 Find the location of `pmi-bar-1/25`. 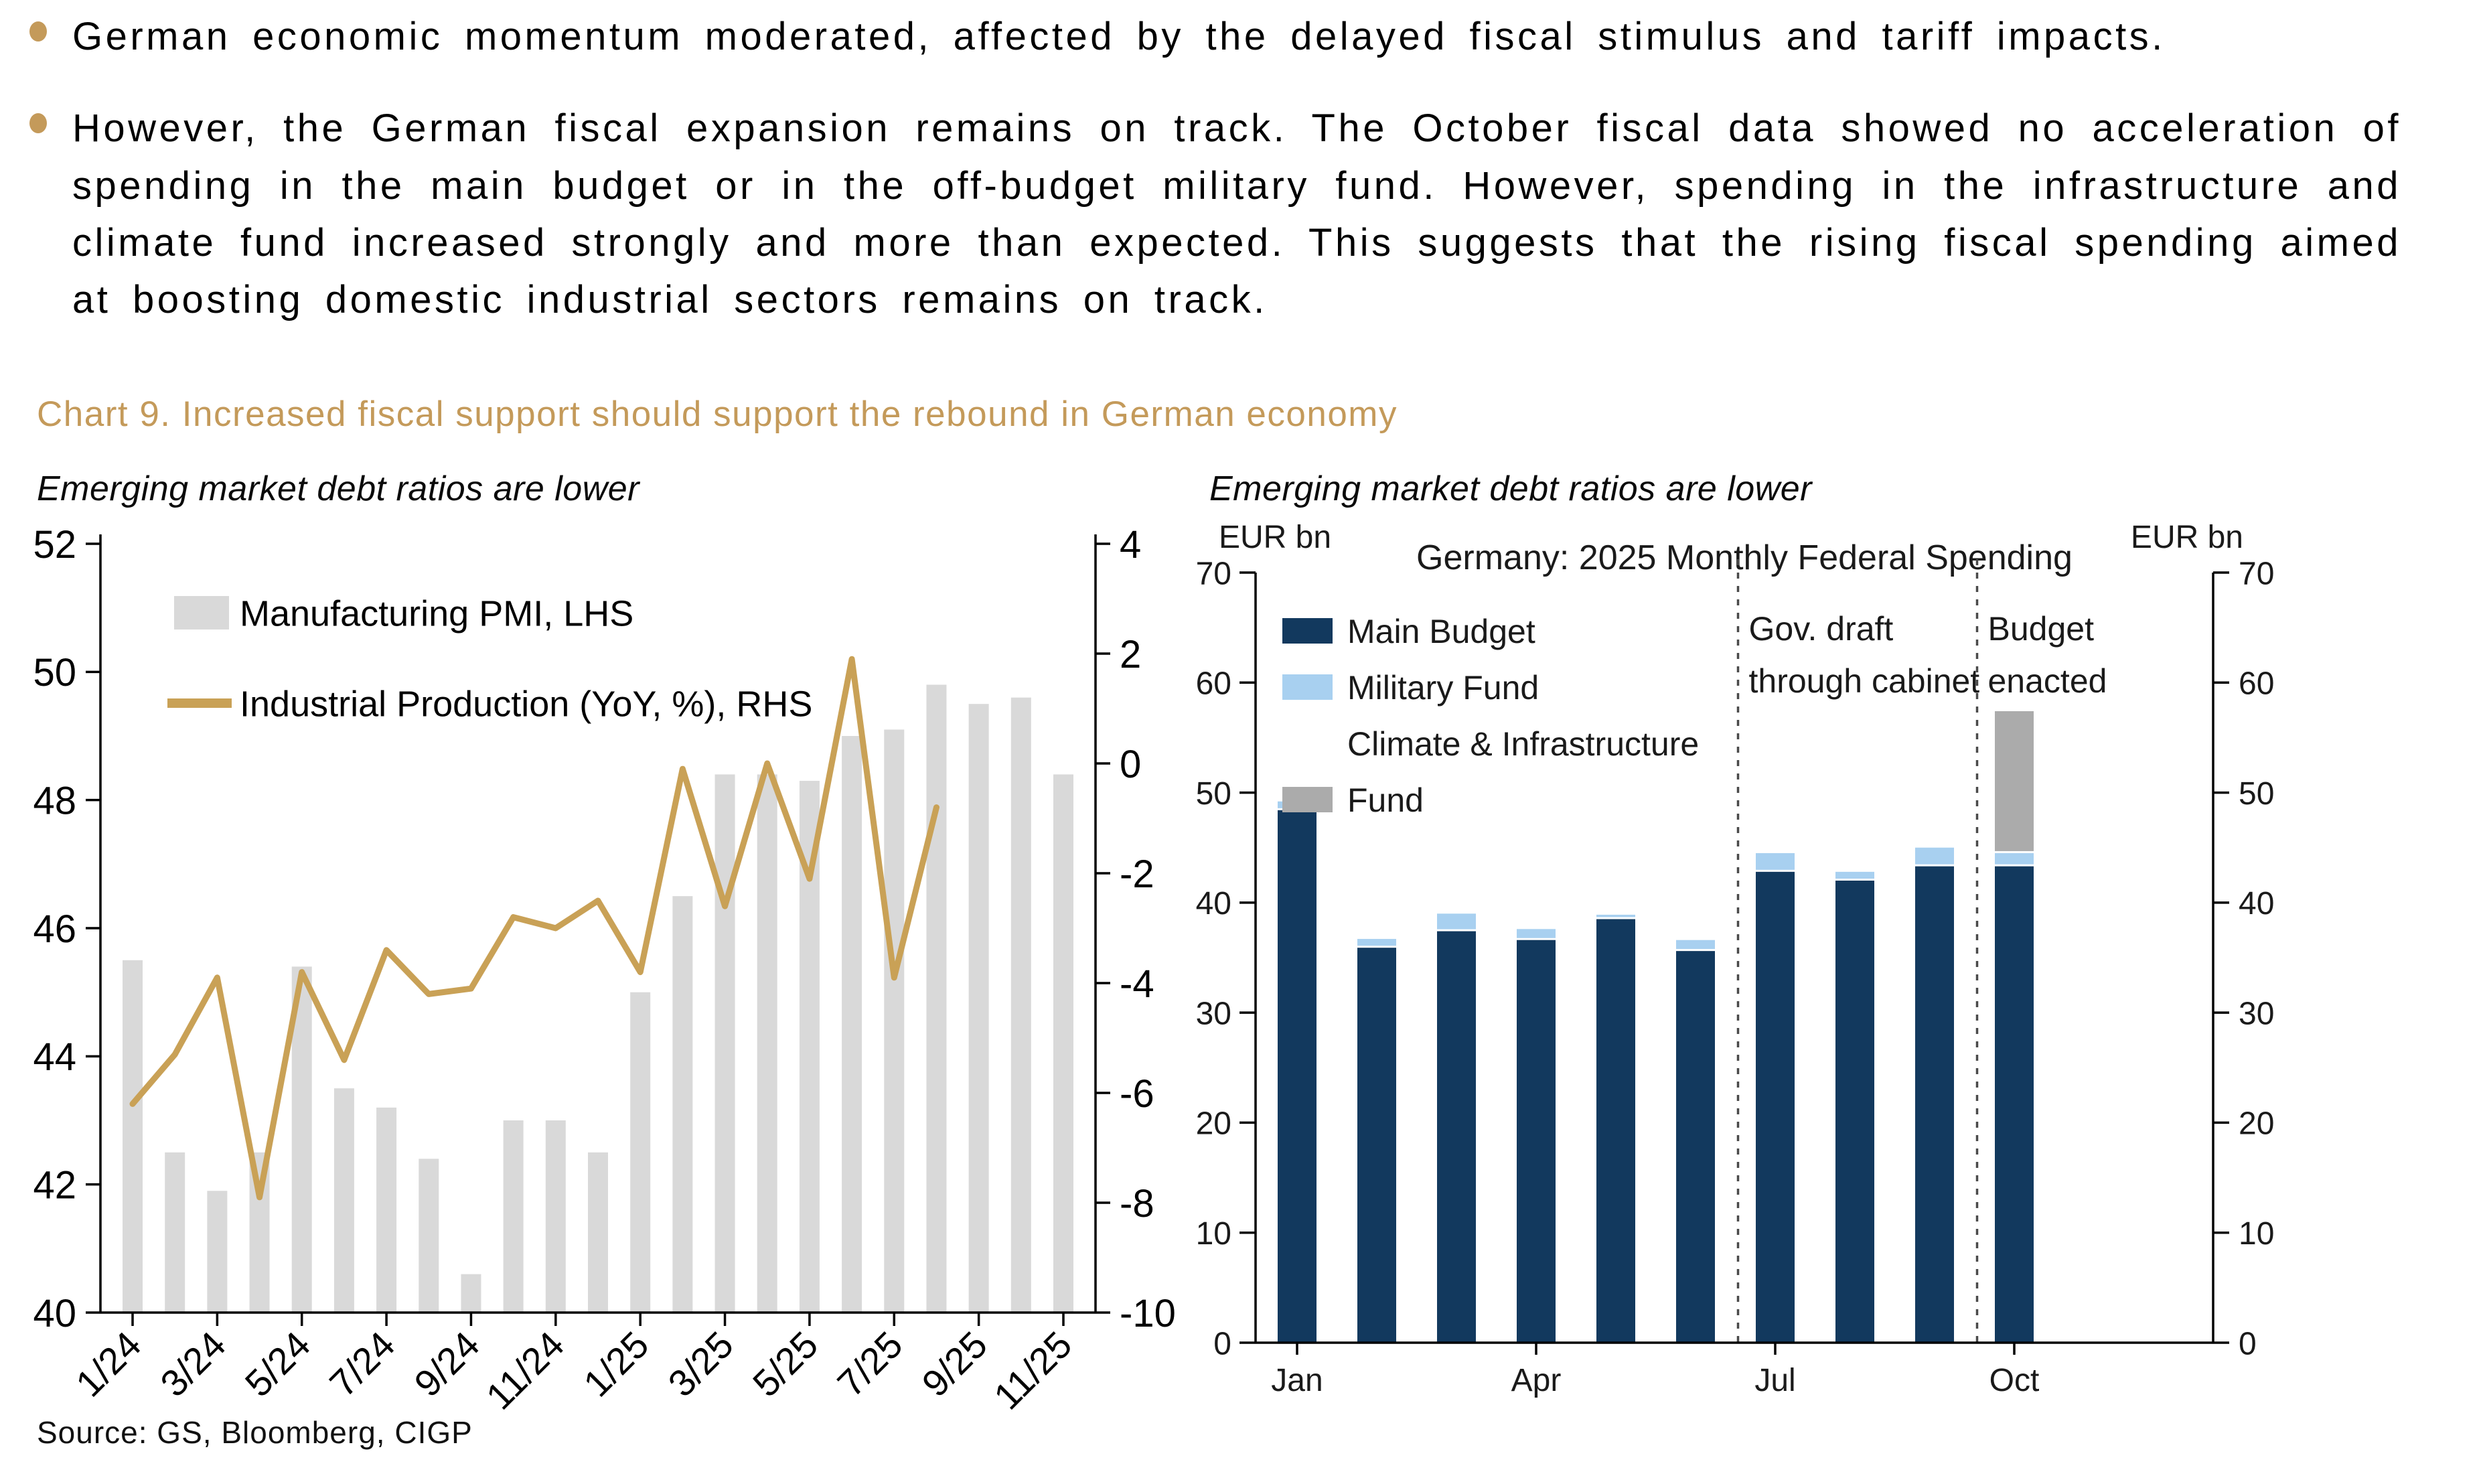

pmi-bar-1/25 is located at coordinates (640, 1152).